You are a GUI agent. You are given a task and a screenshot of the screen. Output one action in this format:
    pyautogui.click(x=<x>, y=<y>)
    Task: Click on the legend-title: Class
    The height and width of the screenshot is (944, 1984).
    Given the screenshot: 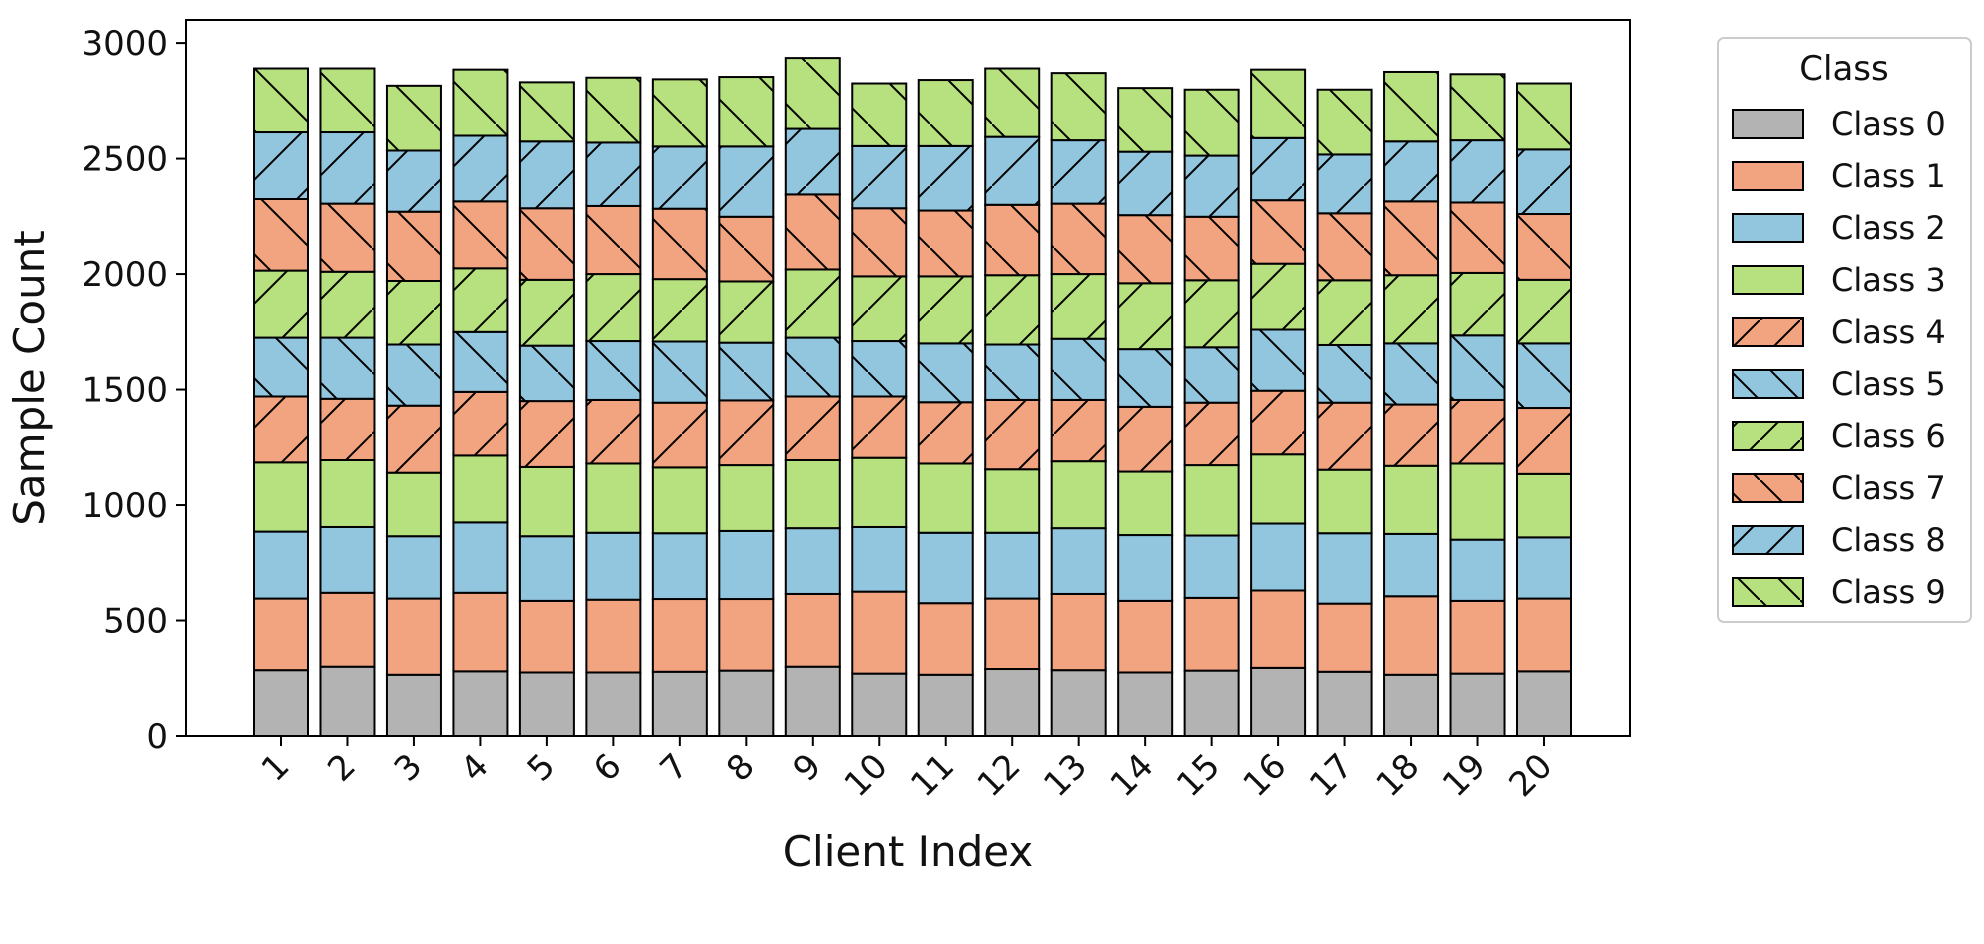 What is the action you would take?
    pyautogui.click(x=1843, y=69)
    